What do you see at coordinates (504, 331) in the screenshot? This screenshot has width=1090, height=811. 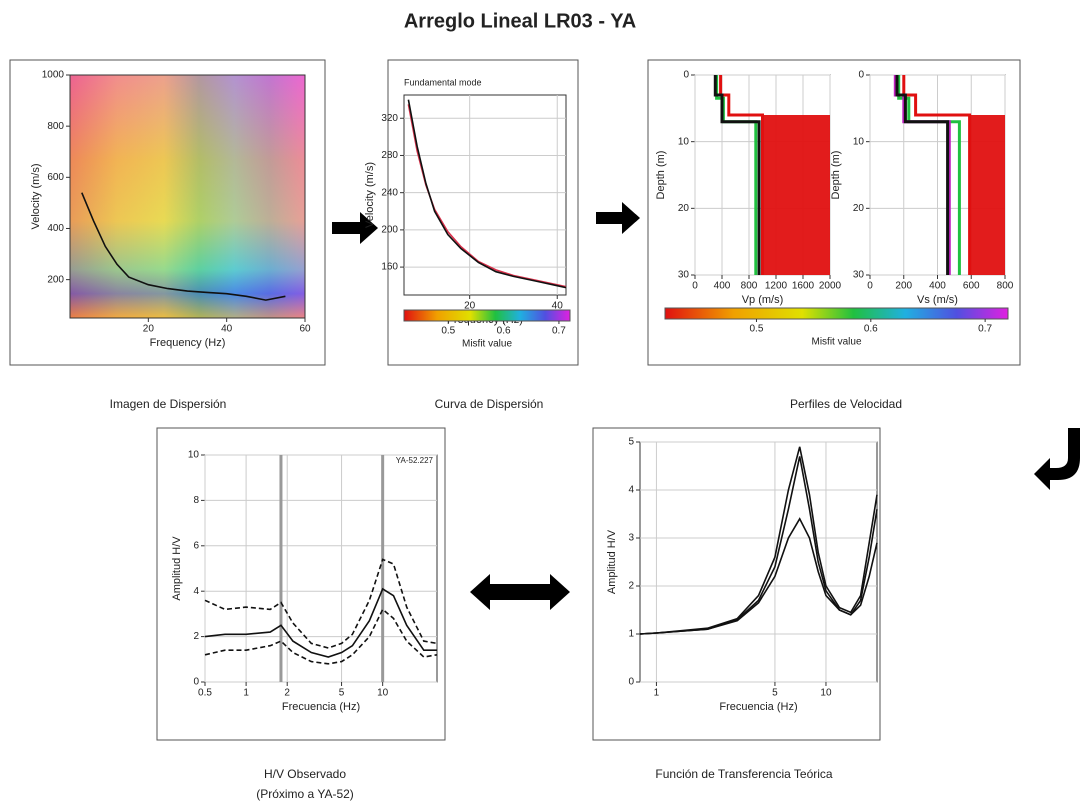 I see `colorbar-tick-label: 0.6` at bounding box center [504, 331].